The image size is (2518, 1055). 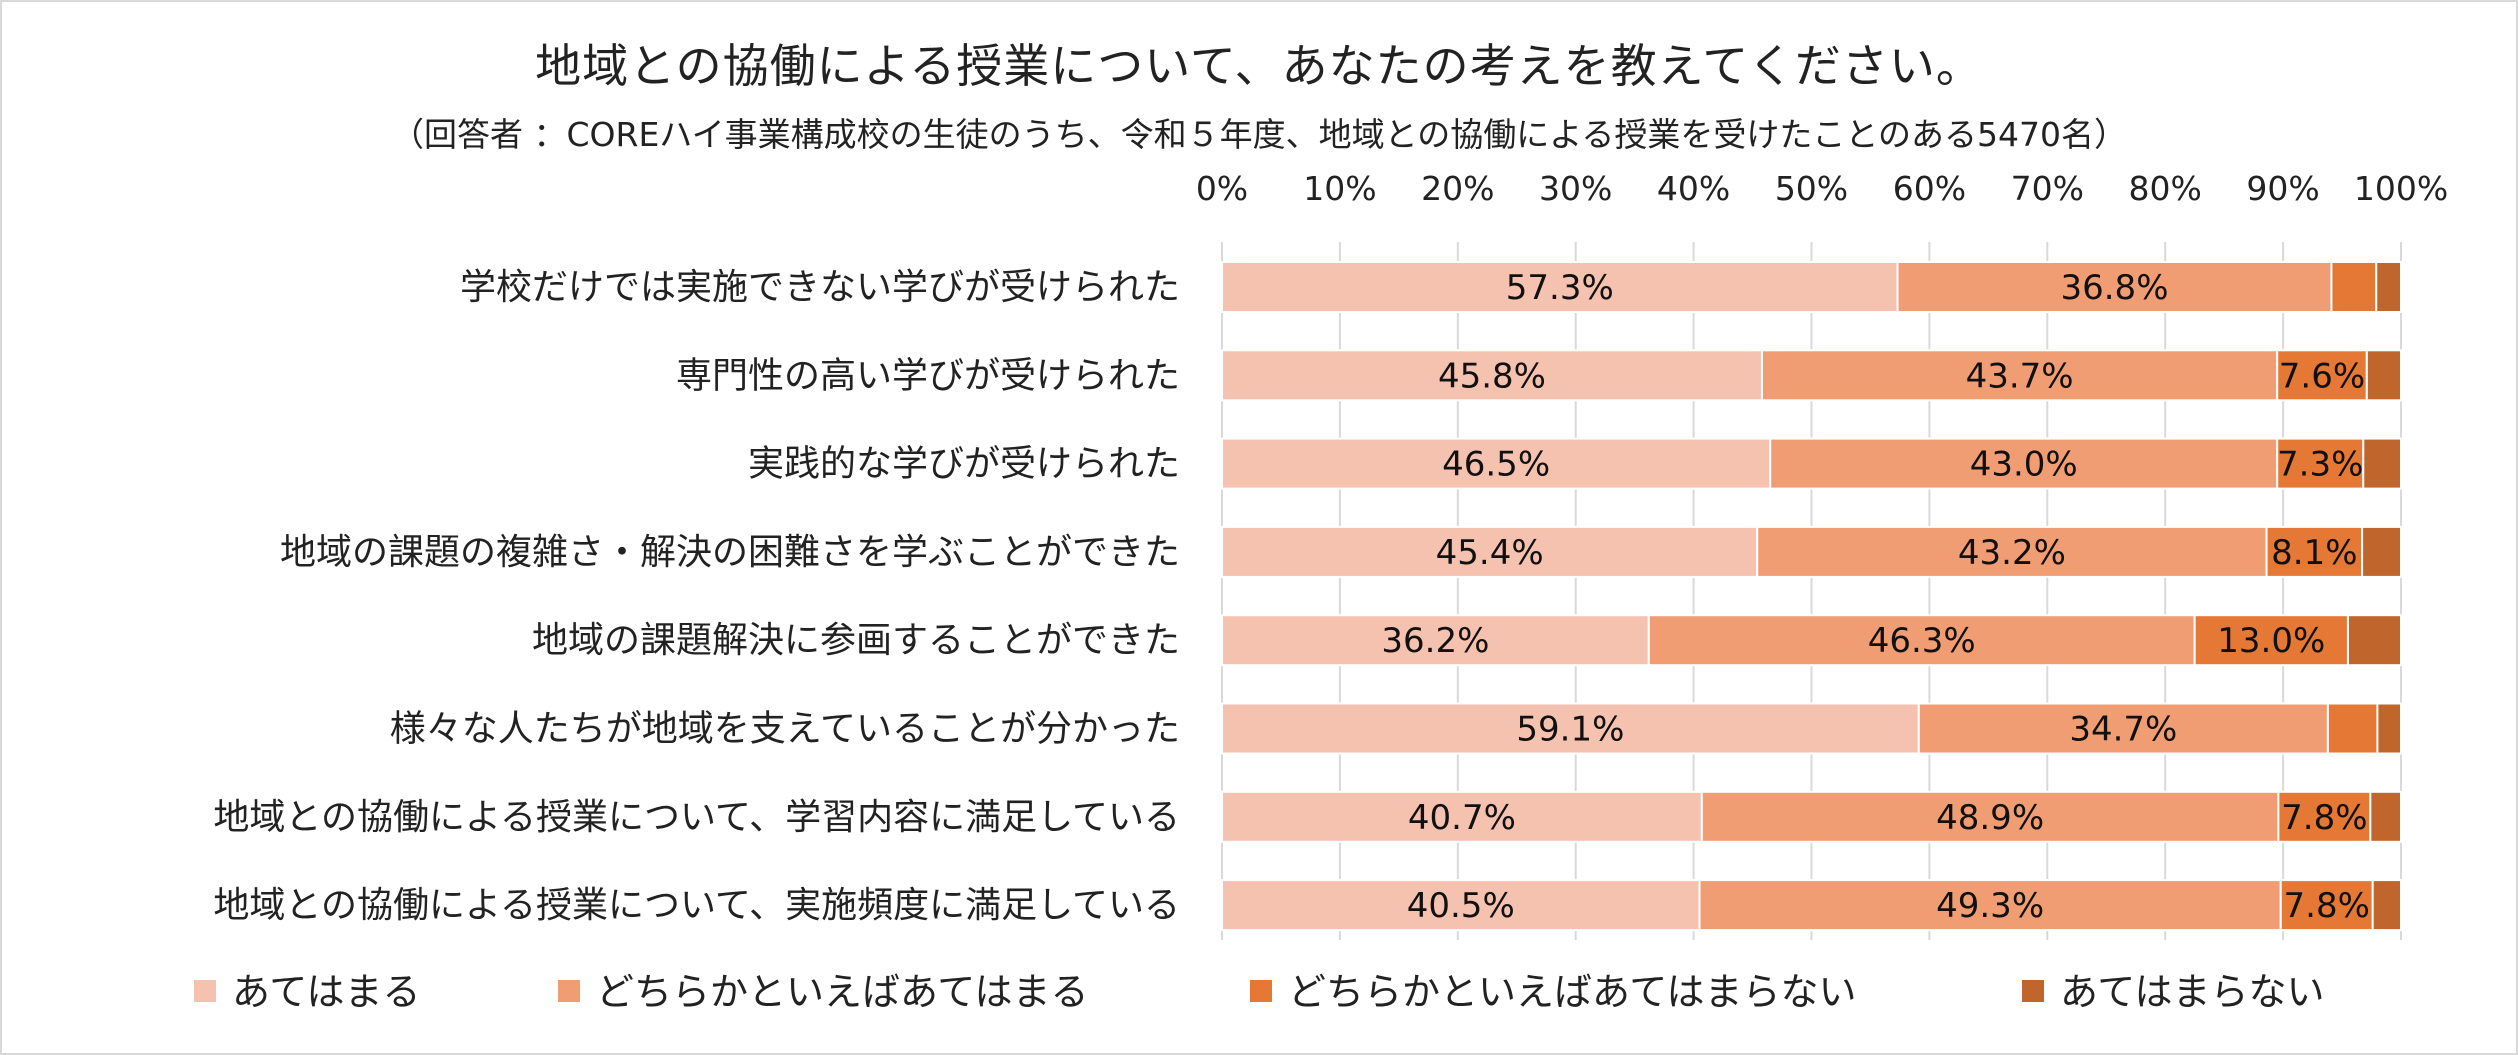 What do you see at coordinates (2282, 188) in the screenshot?
I see `x-tick-label: 90%` at bounding box center [2282, 188].